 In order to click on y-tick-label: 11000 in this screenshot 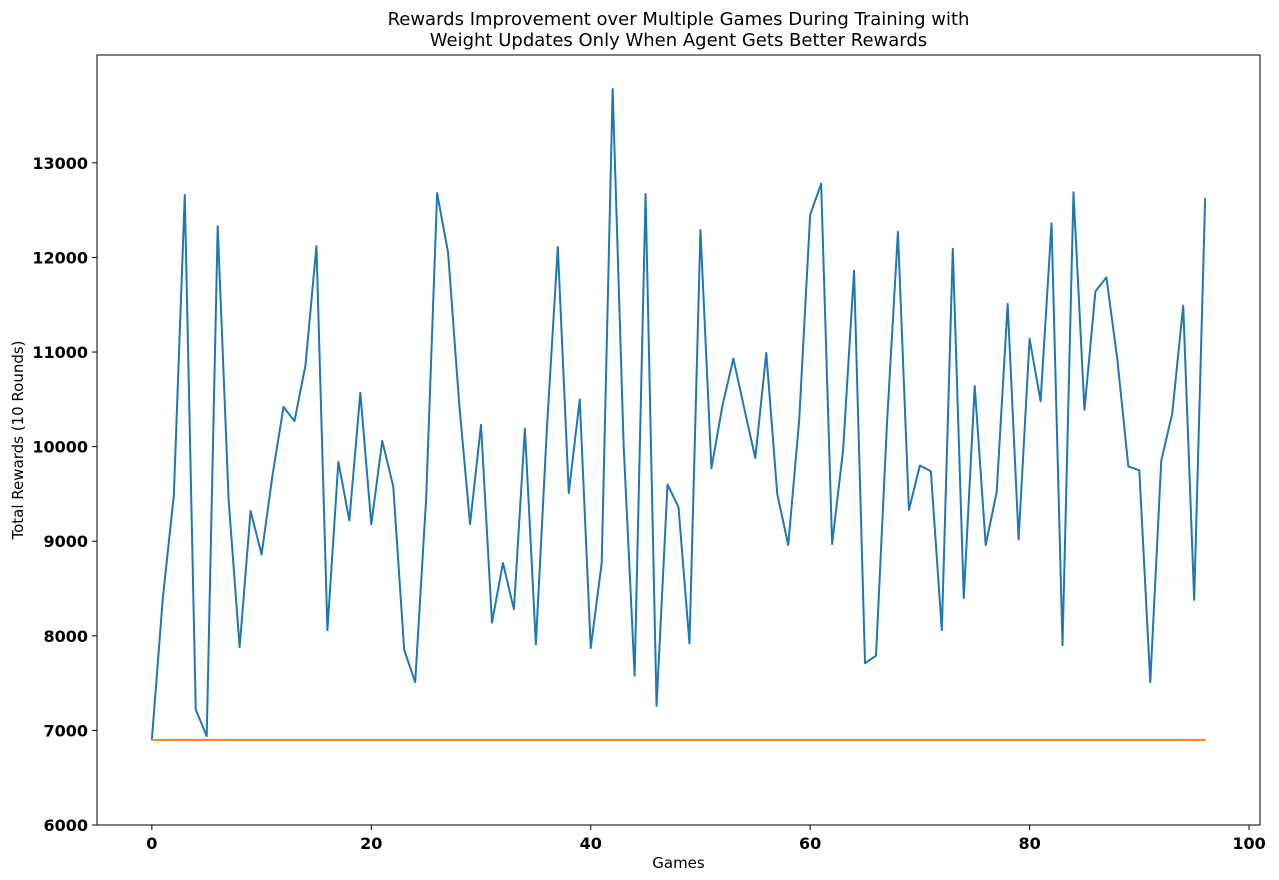, I will do `click(60, 352)`.